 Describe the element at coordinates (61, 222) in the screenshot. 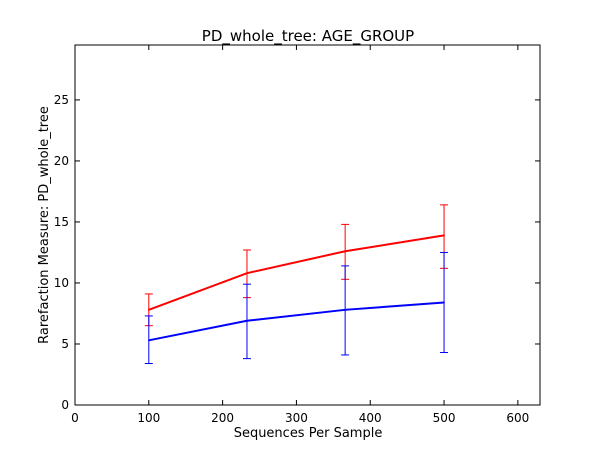

I see `y-tick-label: 15` at that location.